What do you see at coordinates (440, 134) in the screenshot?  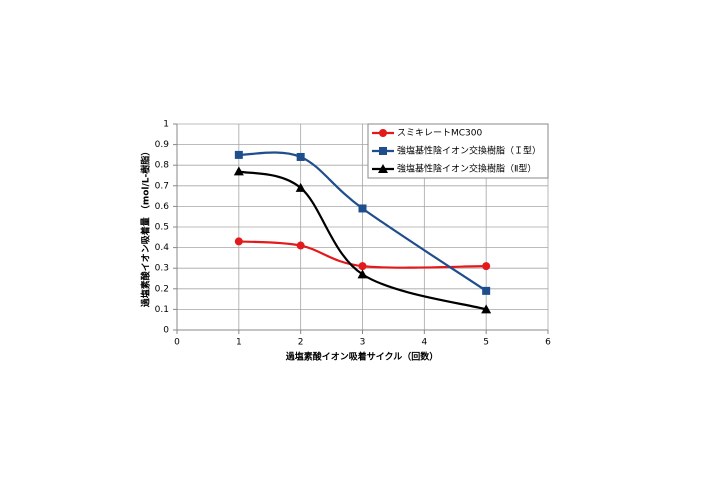 I see `legend-label: スミキレートMC300` at bounding box center [440, 134].